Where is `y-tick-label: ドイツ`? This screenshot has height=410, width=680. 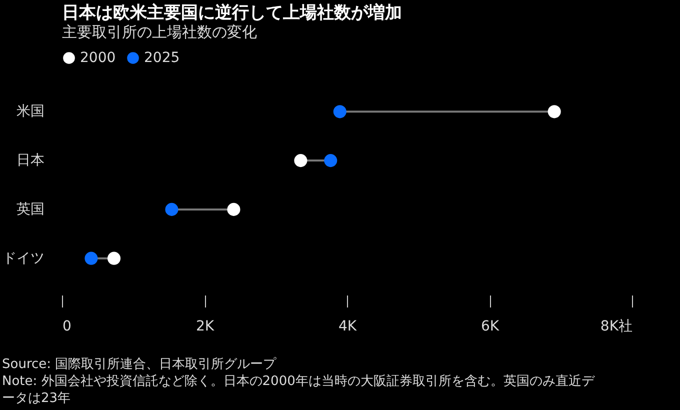 y-tick-label: ドイツ is located at coordinates (23, 258).